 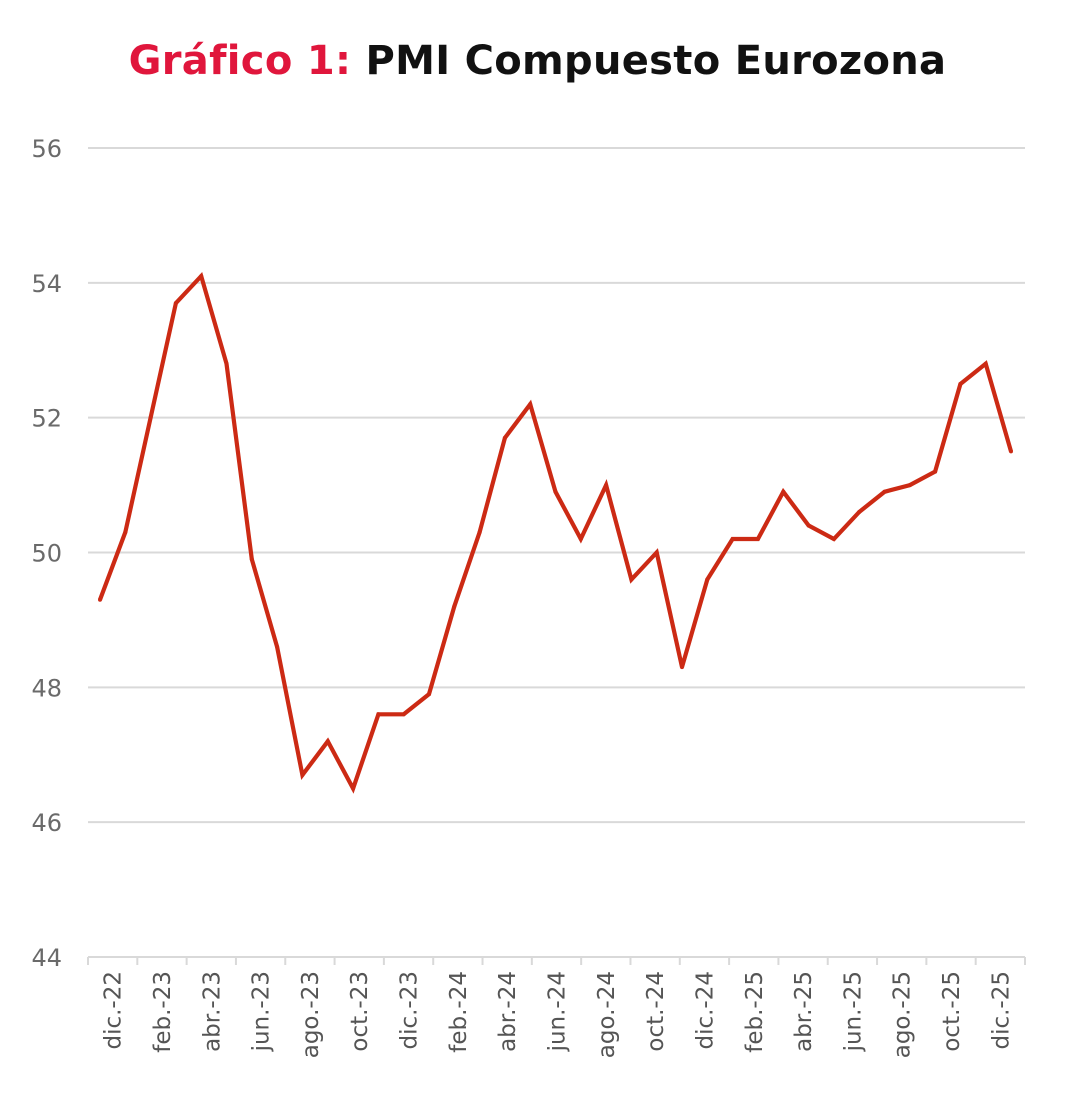 I want to click on x-tick-label: jun.-25, so click(x=853, y=1011).